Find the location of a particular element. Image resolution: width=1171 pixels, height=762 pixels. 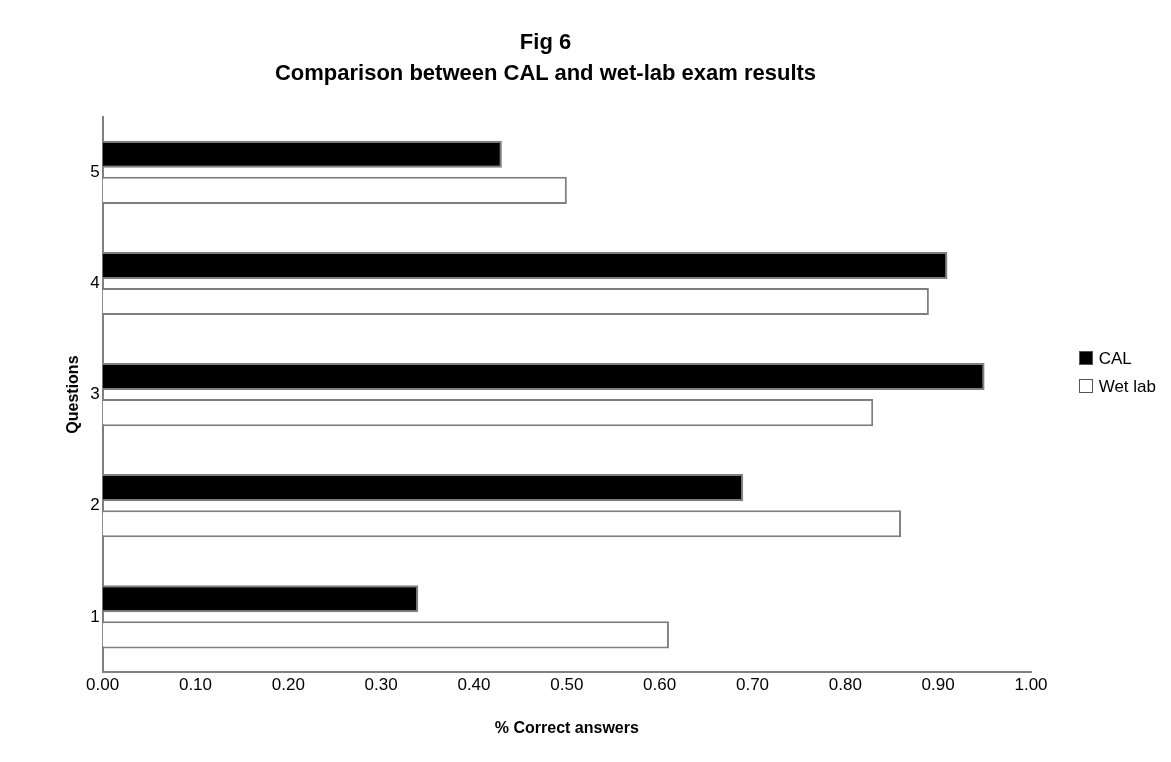

y-tick-label: 4 is located at coordinates (95, 283).